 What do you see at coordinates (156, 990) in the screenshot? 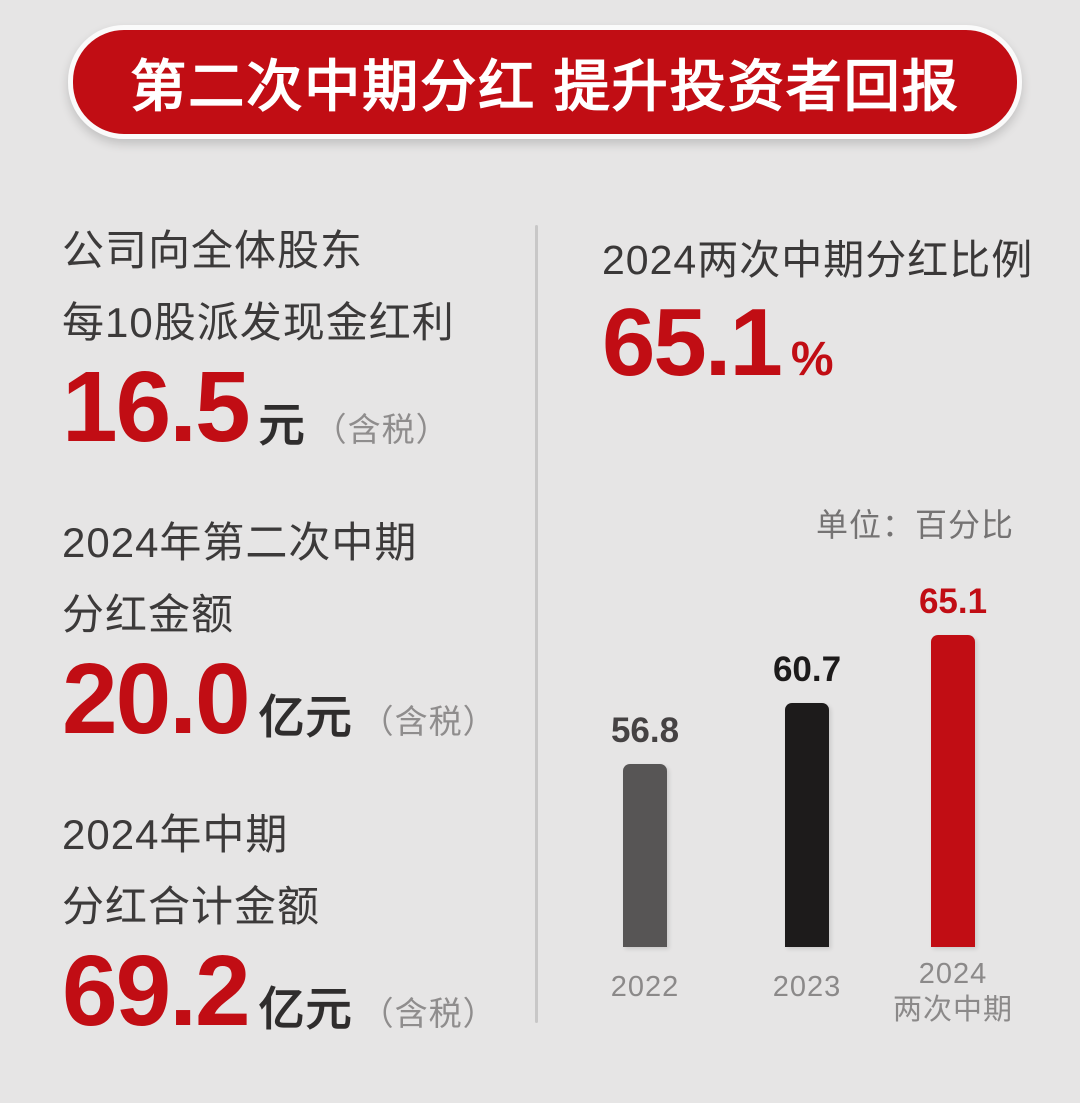
I see `stat-value: 69.2` at bounding box center [156, 990].